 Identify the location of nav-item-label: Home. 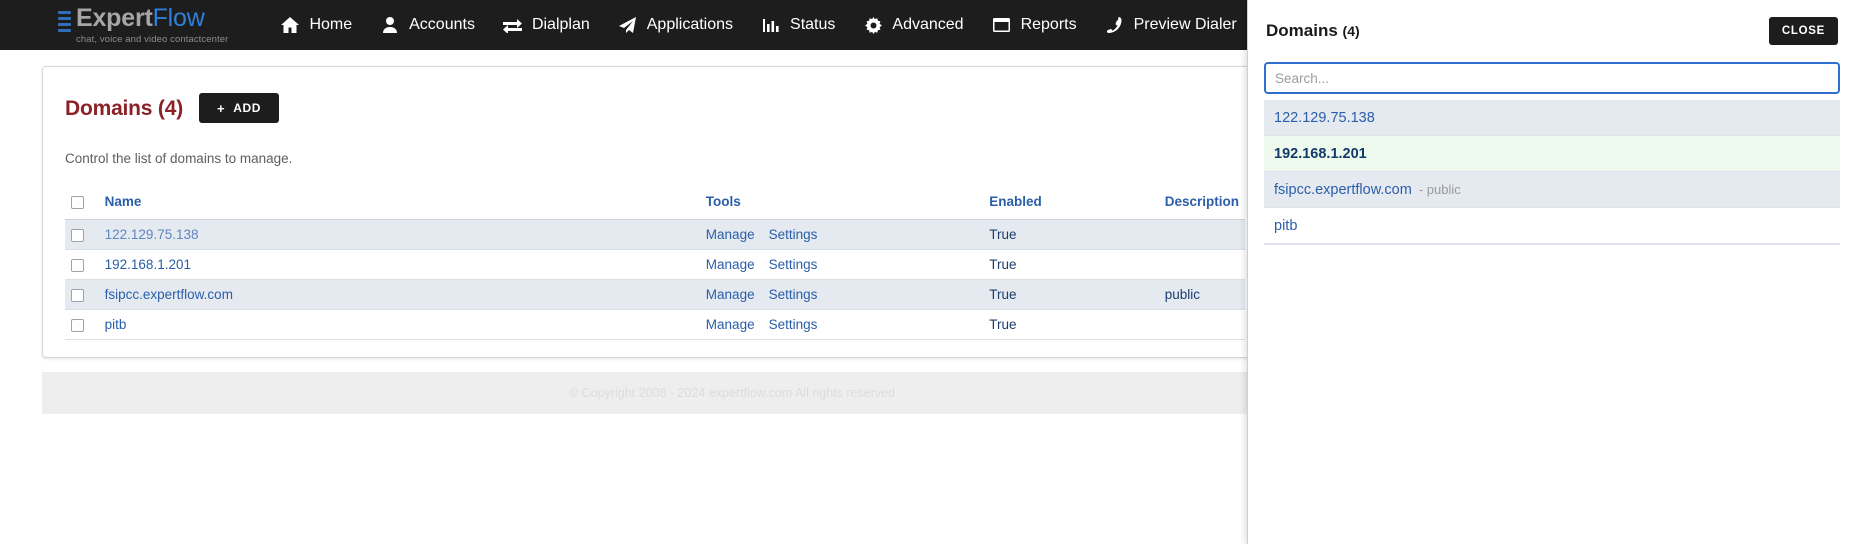
(331, 24).